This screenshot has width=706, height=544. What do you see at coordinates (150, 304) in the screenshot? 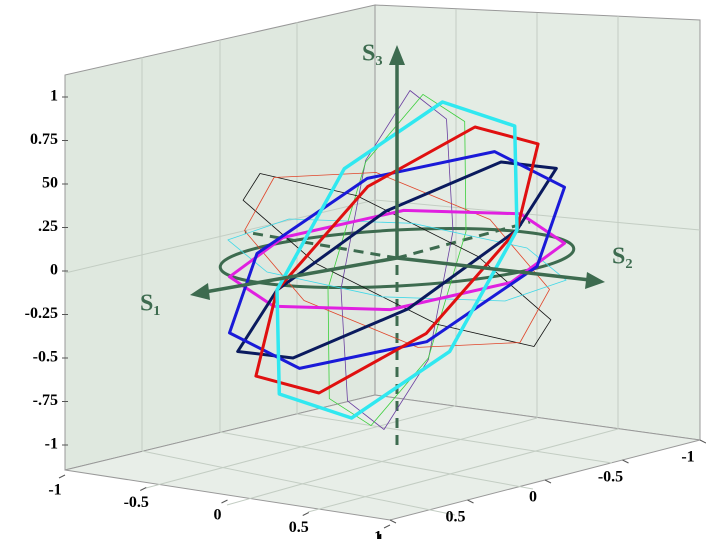
I see `x-axis-label: S₁` at bounding box center [150, 304].